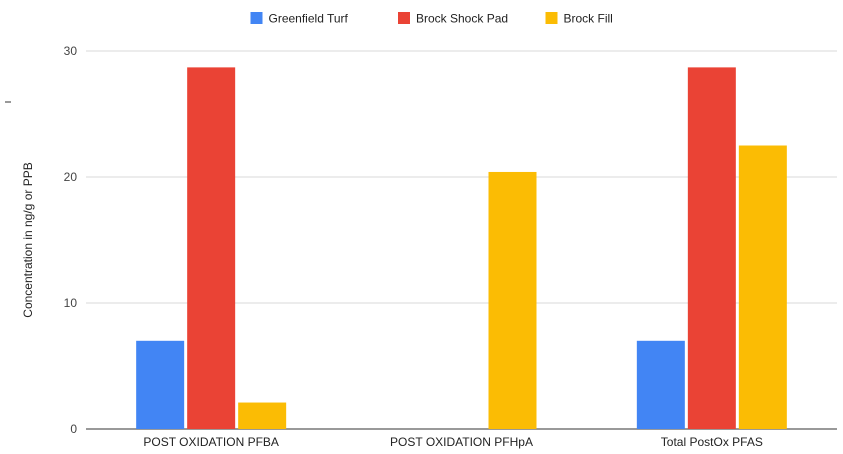 The height and width of the screenshot is (454, 843). I want to click on y-tick-labels: 0 10 20 30, so click(71, 240).